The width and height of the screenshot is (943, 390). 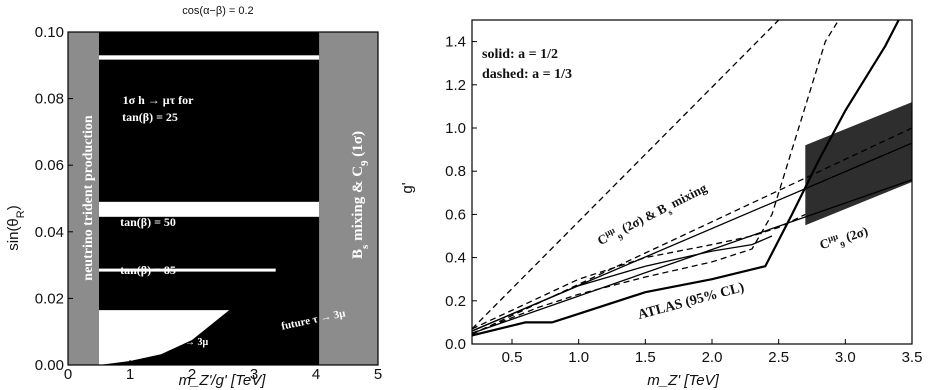 What do you see at coordinates (21, 214) in the screenshot?
I see `left-ylabel-sub: R` at bounding box center [21, 214].